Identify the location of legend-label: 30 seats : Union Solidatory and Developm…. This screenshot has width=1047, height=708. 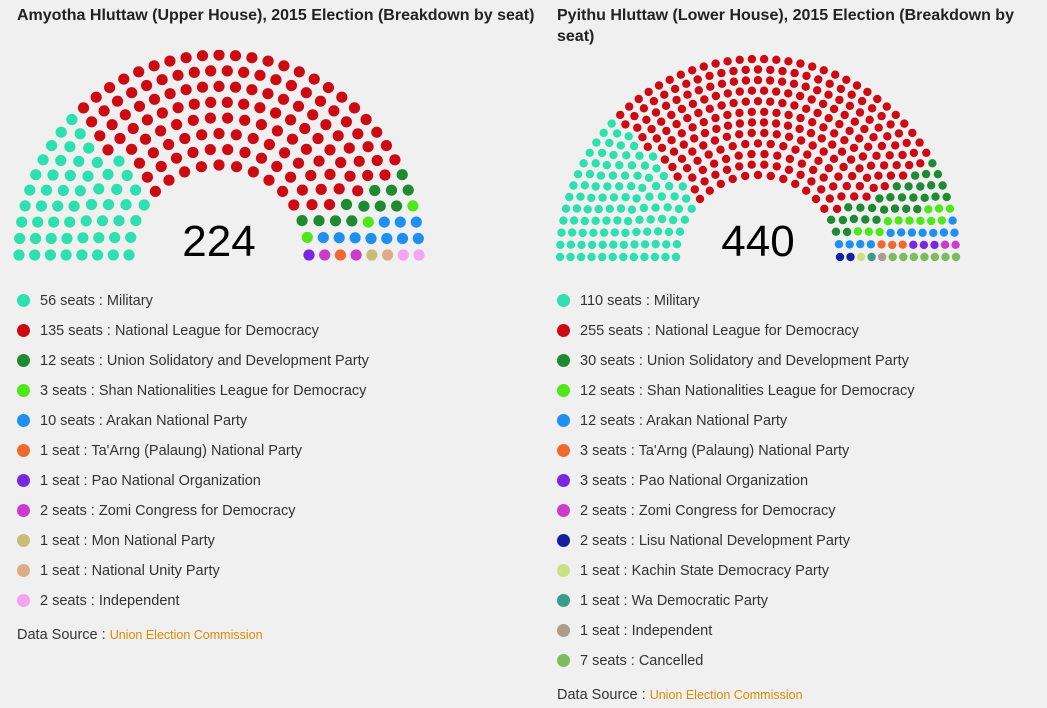
(744, 361).